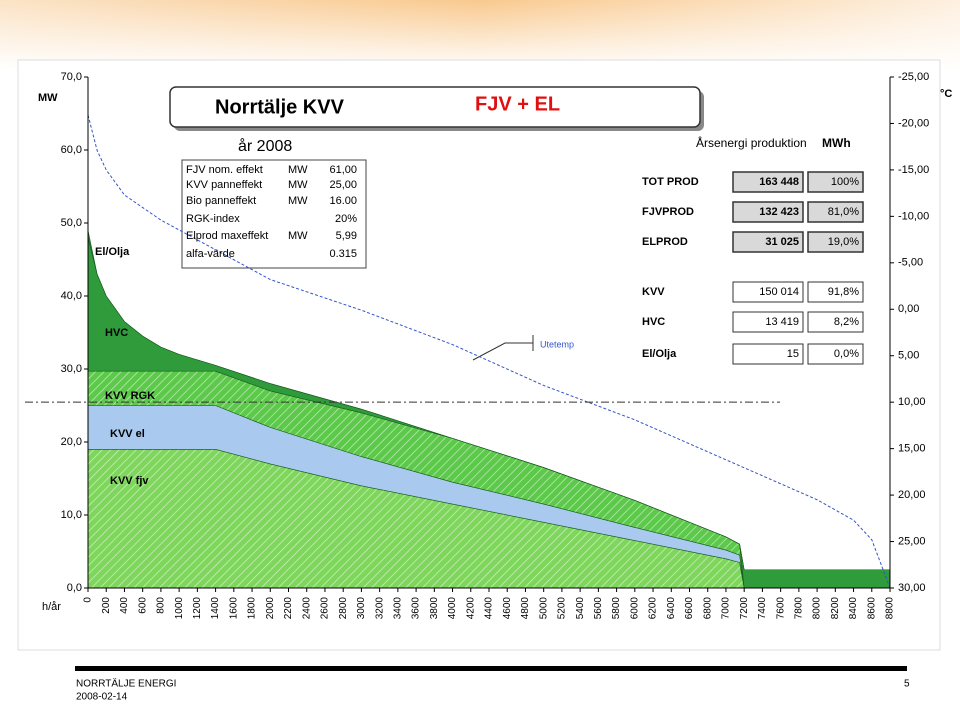 Image resolution: width=960 pixels, height=724 pixels. Describe the element at coordinates (102, 697) in the screenshot. I see `footer-date: 2008-02-14` at that location.